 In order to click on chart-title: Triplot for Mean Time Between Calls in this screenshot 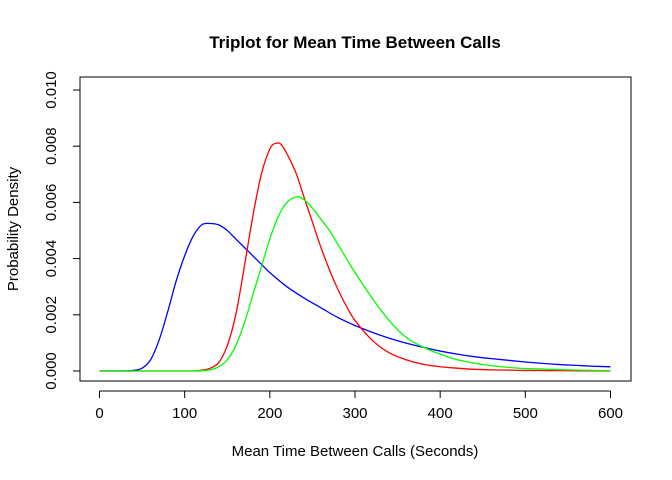, I will do `click(355, 42)`.